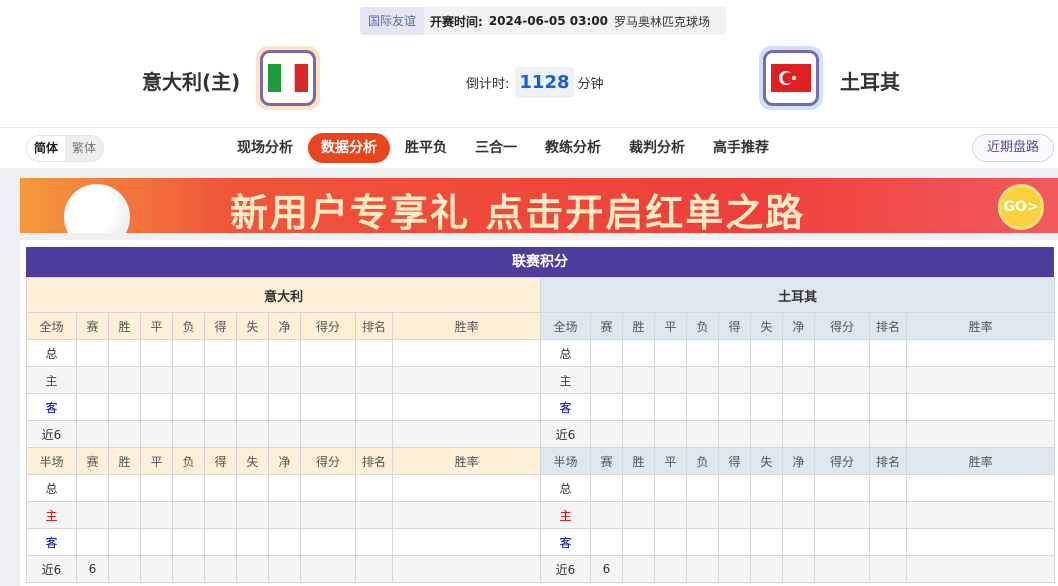  I want to click on row-label: 主, so click(565, 515).